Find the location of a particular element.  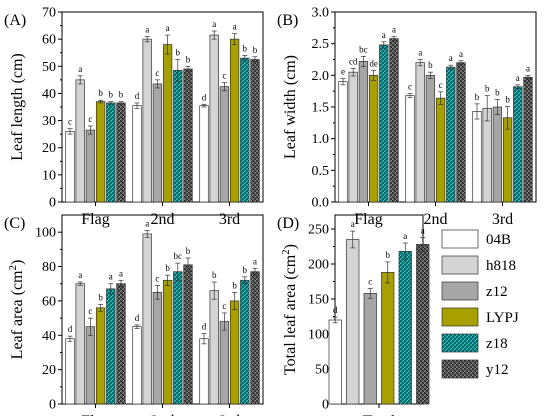

significance-letter: de is located at coordinates (373, 63).